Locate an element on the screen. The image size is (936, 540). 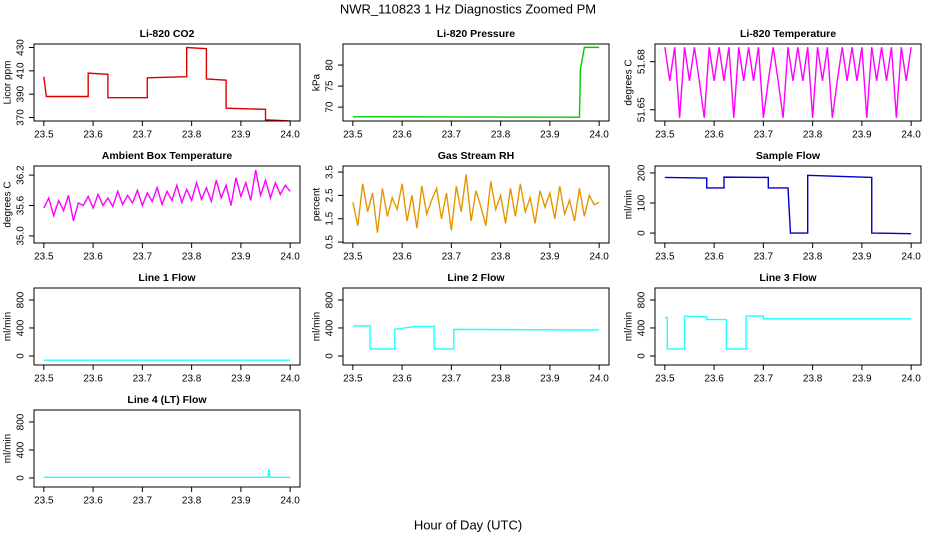
y-tick-label: 80 is located at coordinates (330, 65).